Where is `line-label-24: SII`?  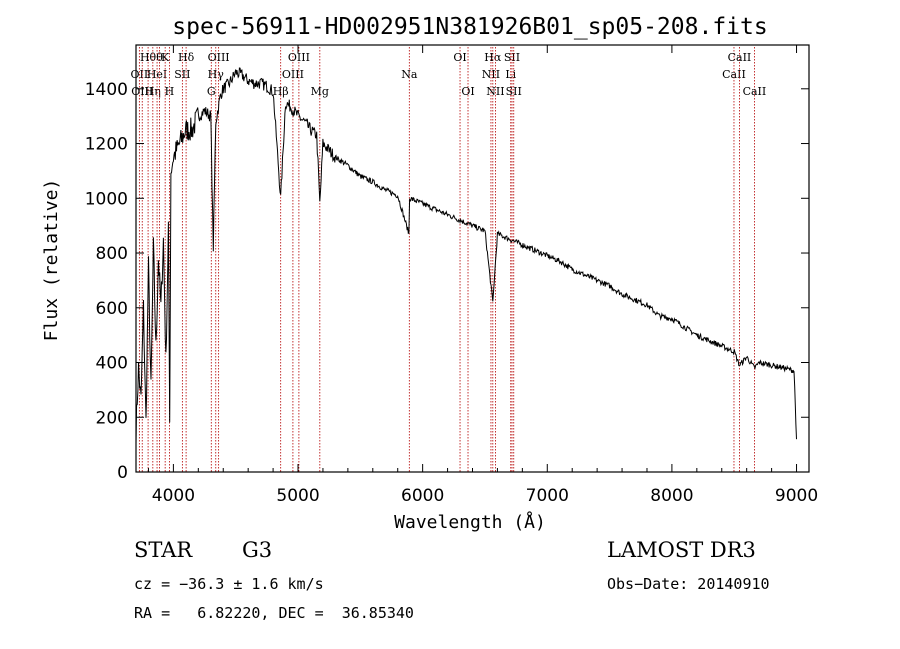 line-label-24: SII is located at coordinates (512, 57).